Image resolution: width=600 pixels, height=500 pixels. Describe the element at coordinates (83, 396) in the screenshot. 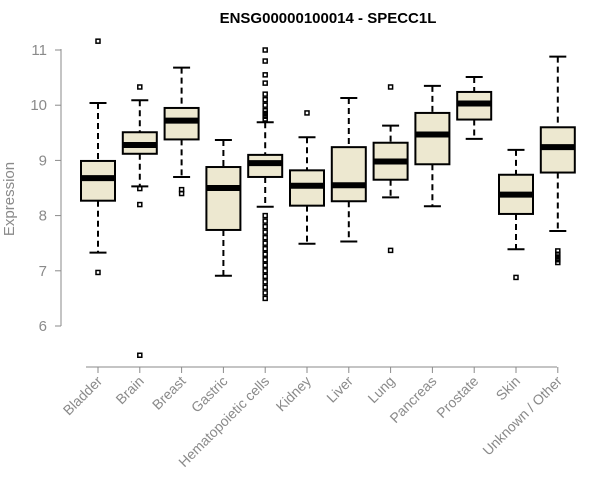

I see `x-tick-label: Bladder` at that location.